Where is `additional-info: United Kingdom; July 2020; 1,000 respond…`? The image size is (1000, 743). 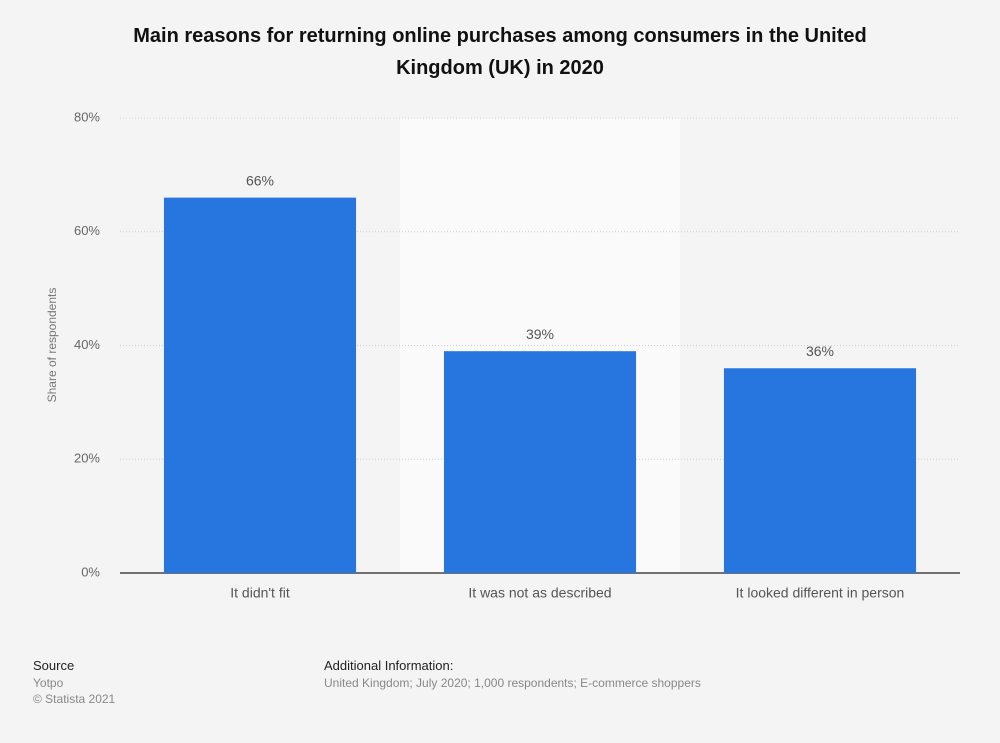 additional-info: United Kingdom; July 2020; 1,000 respond… is located at coordinates (512, 683).